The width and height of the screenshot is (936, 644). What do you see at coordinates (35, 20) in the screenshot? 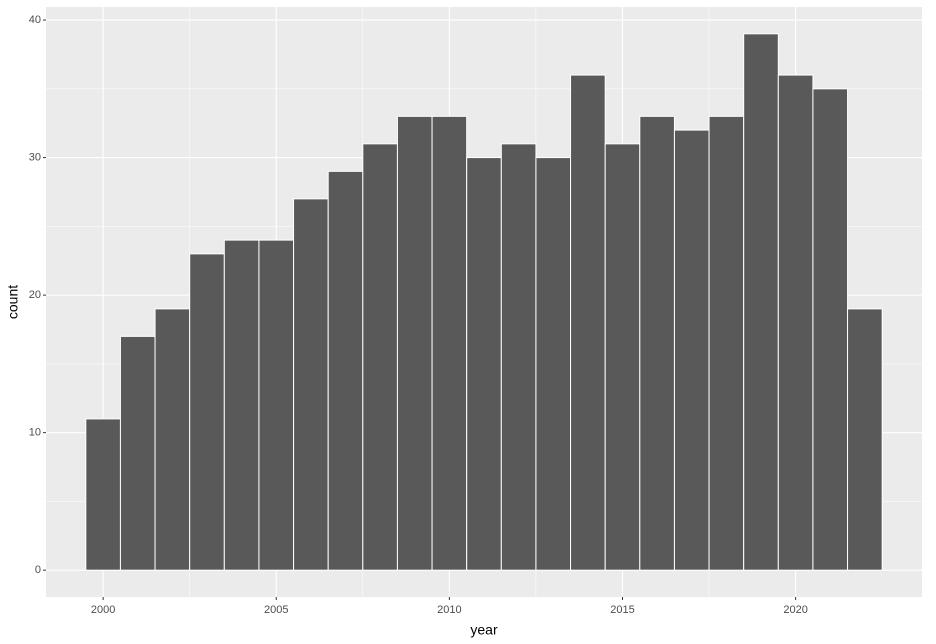
I see `y-tick-label: 40` at bounding box center [35, 20].